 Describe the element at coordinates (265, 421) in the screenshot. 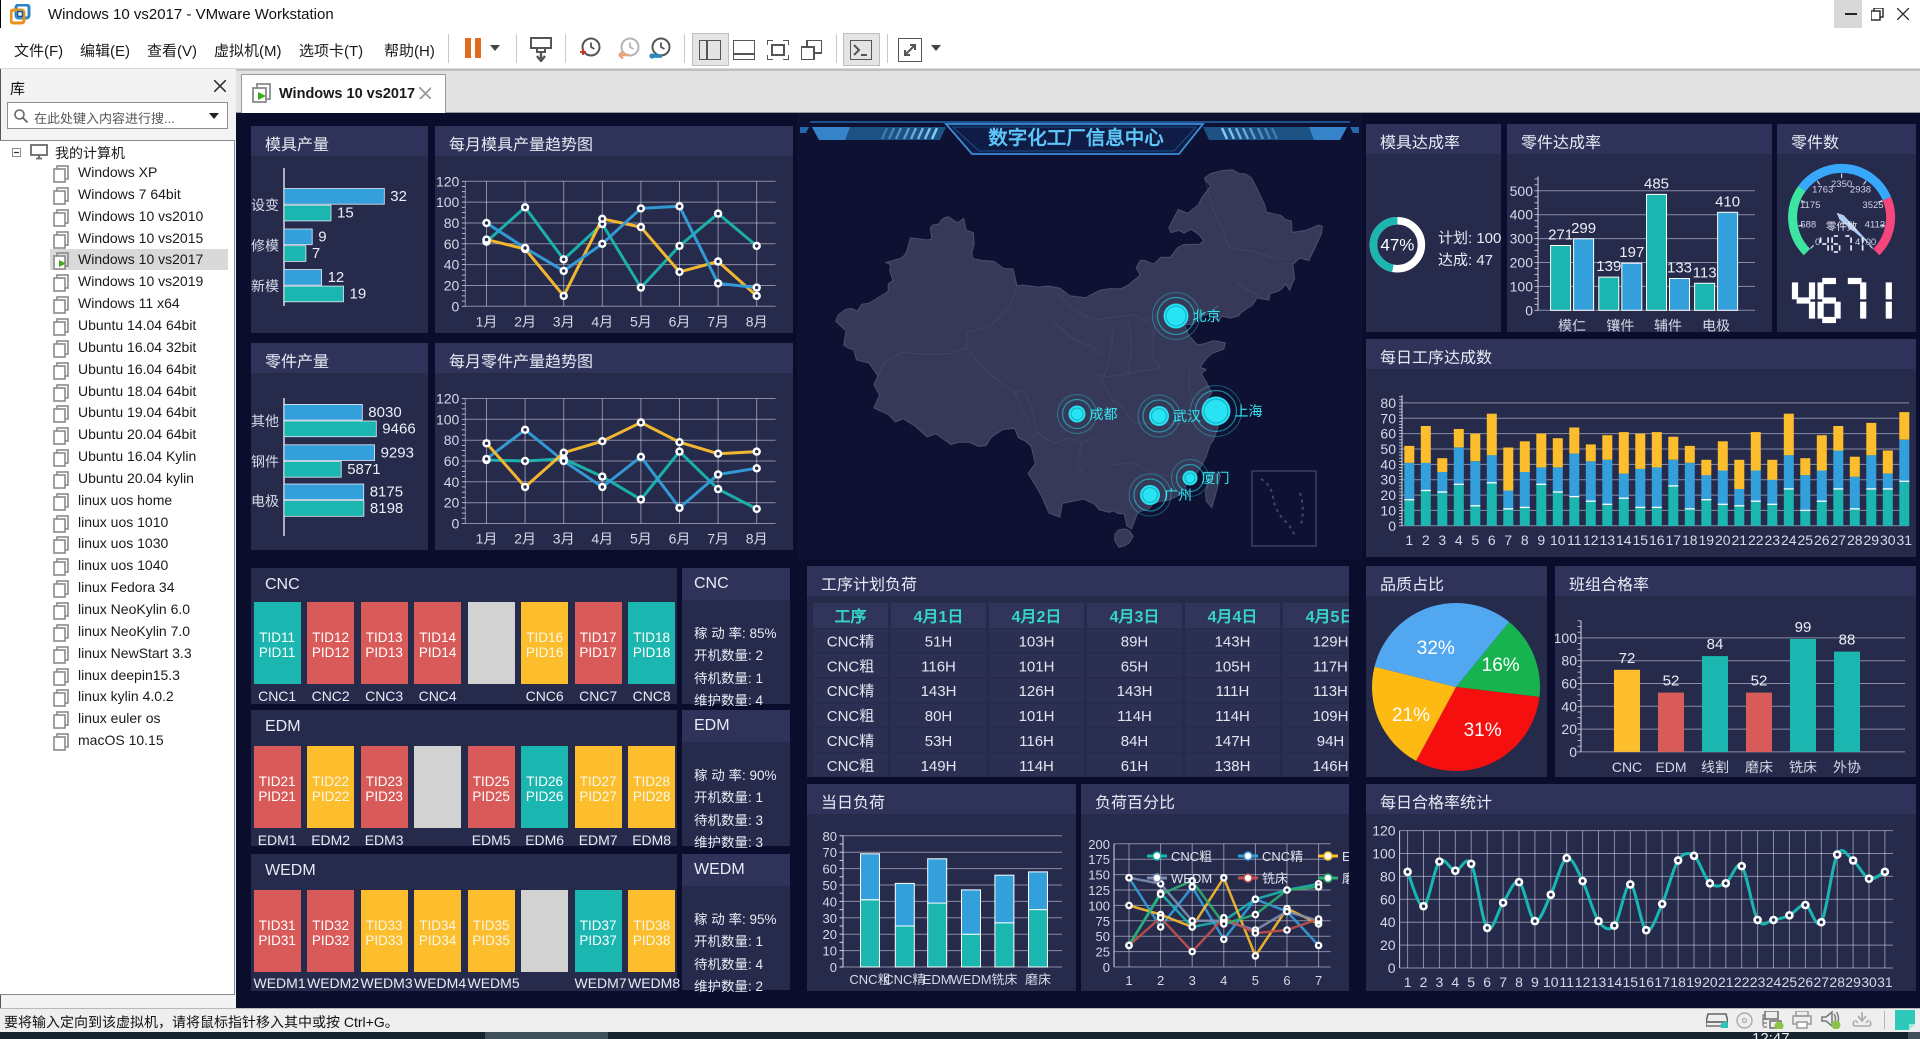

I see `svg-text: 其他` at that location.